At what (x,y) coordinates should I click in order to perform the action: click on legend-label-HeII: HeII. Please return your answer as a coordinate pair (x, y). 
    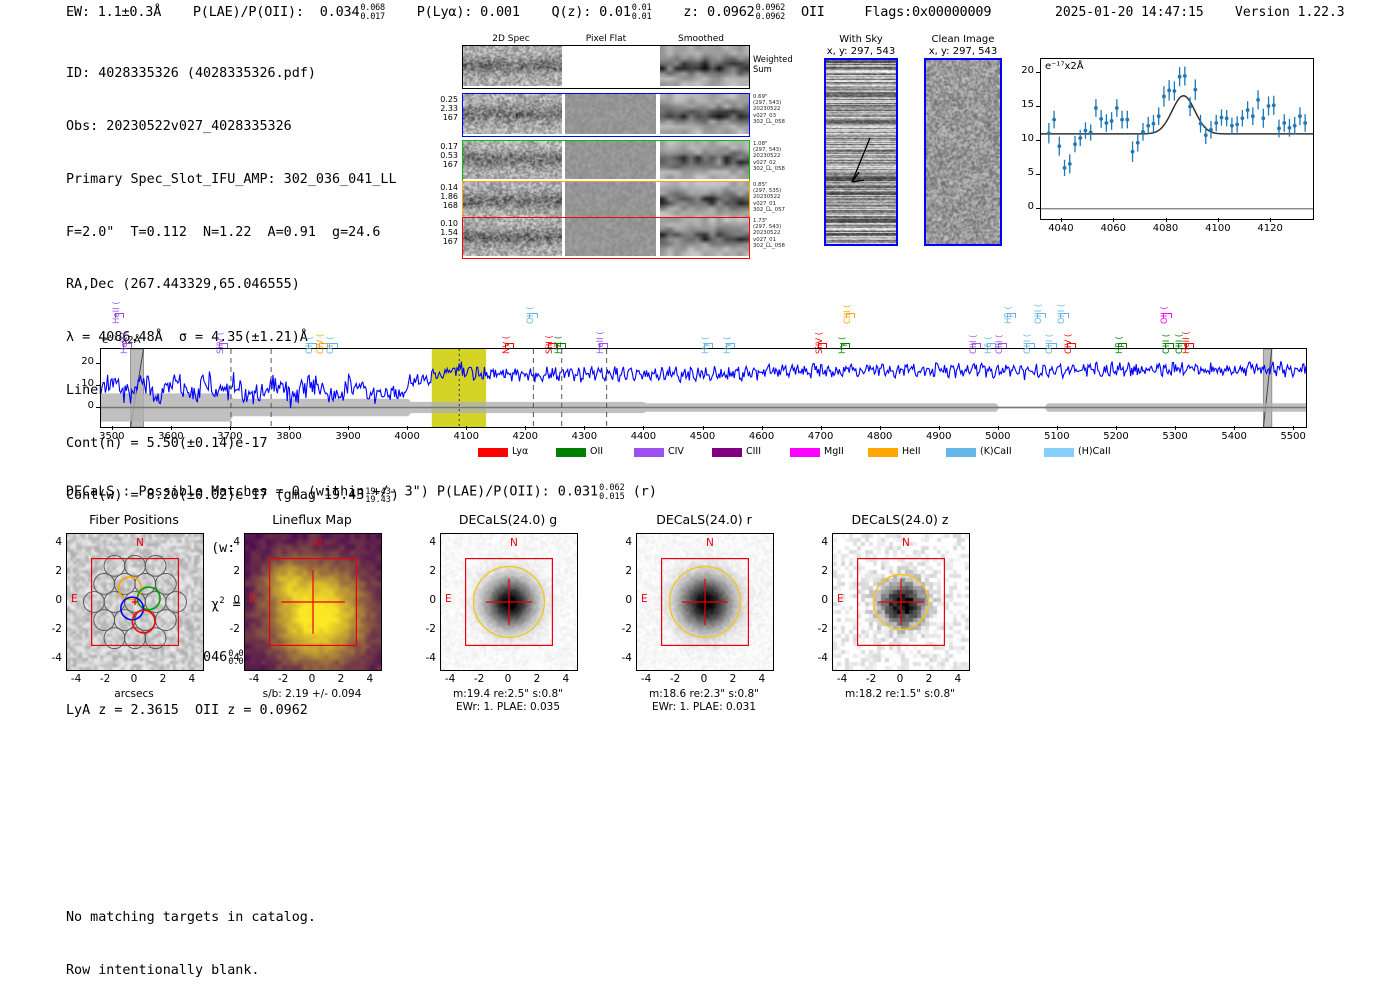
    Looking at the image, I should click on (911, 451).